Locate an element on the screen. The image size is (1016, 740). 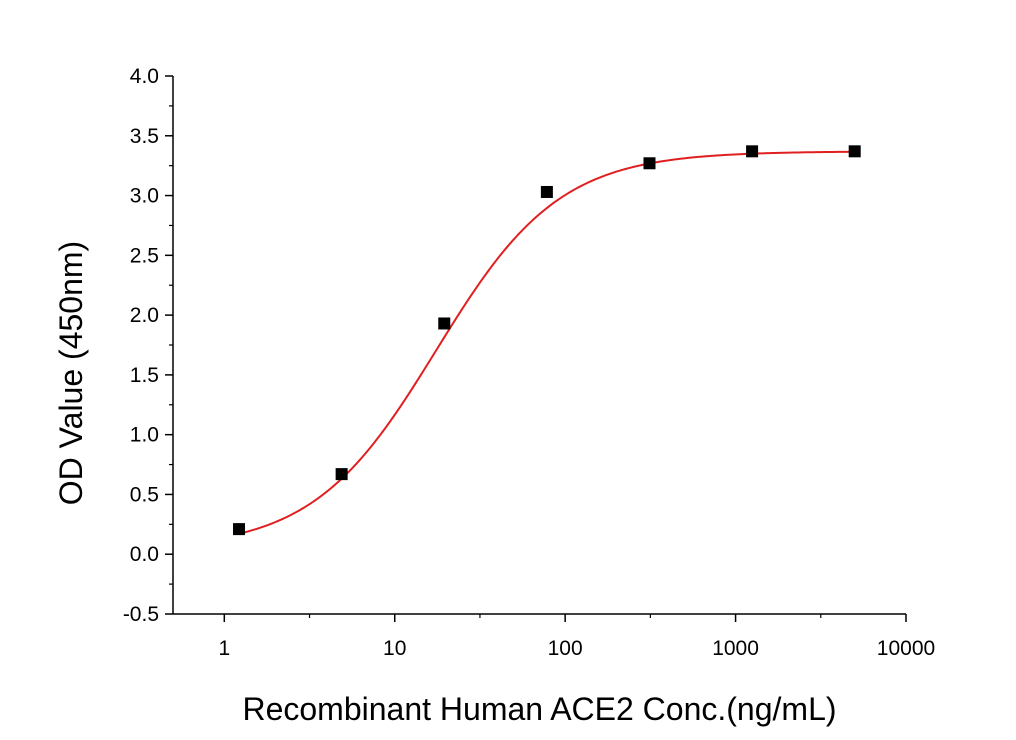
x-tick-label: 10 is located at coordinates (394, 648).